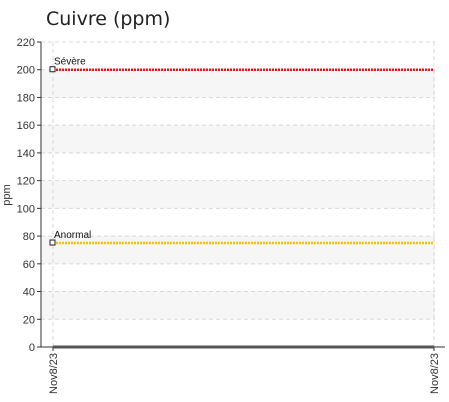 The image size is (449, 402). Describe the element at coordinates (26, 154) in the screenshot. I see `y-tick-label: 140` at that location.